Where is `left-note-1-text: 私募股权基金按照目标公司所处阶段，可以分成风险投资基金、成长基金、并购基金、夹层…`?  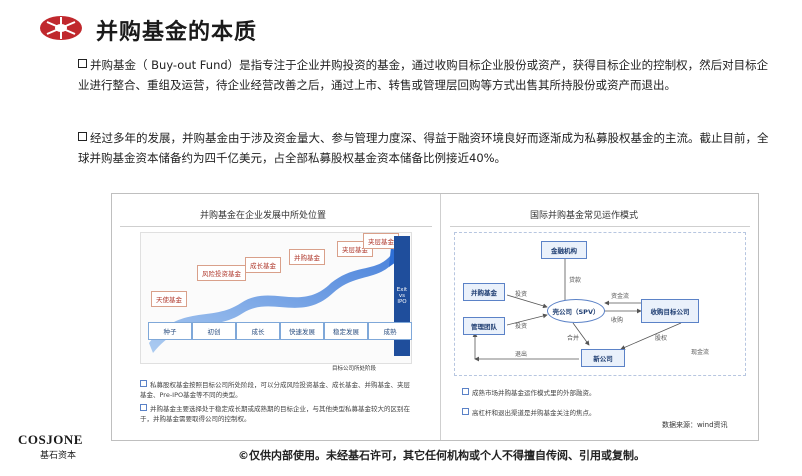
left-note-1-text: 私募股权基金按照目标公司所处阶段，可以分成风险投资基金、成长基金、并购基金、夹层… is located at coordinates (275, 390).